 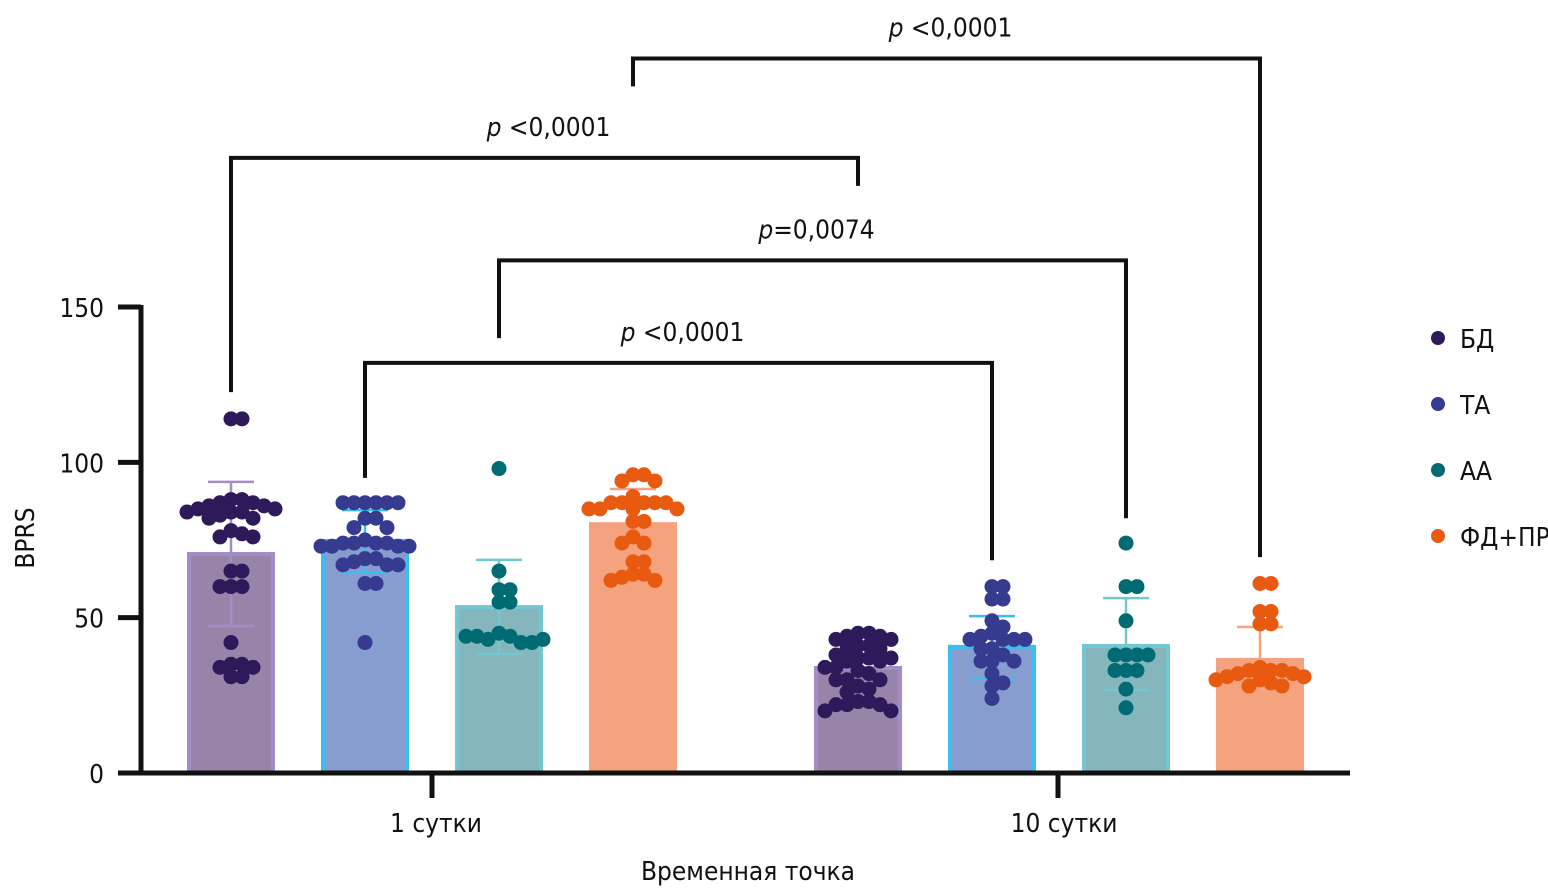 I want to click on legend-label: ТА, so click(x=1474, y=406).